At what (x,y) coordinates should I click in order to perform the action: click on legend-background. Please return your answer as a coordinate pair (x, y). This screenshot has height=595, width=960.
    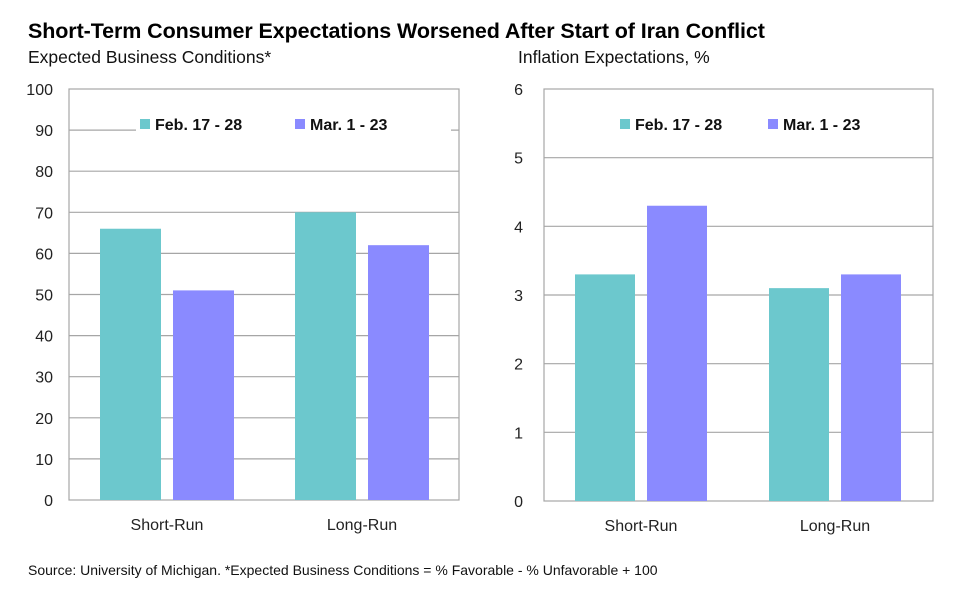
    Looking at the image, I should click on (293, 123).